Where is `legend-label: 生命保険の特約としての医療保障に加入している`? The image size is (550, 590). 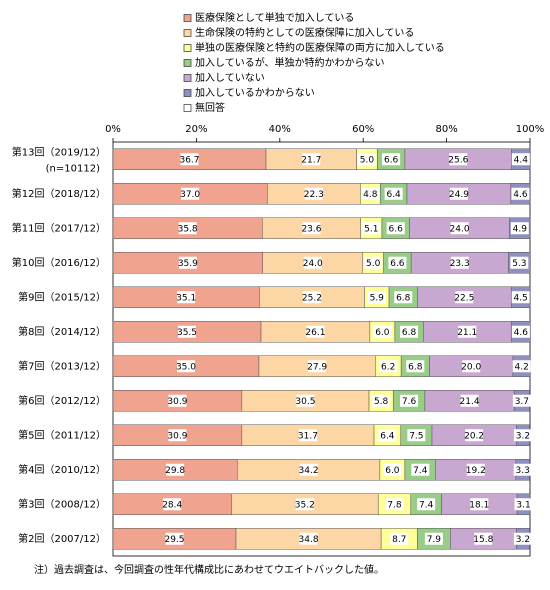 legend-label: 生命保険の特約としての医療保障に加入している is located at coordinates (304, 32).